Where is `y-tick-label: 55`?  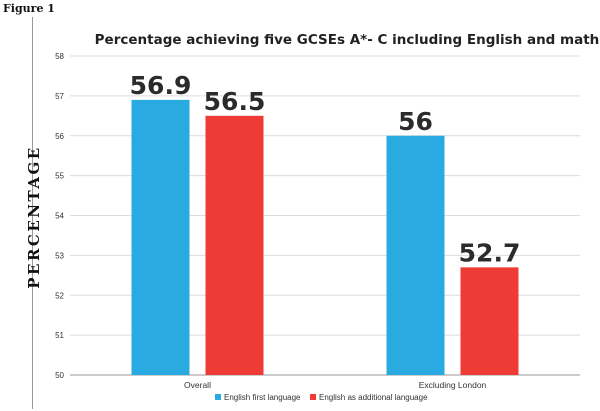
y-tick-label: 55 is located at coordinates (59, 176).